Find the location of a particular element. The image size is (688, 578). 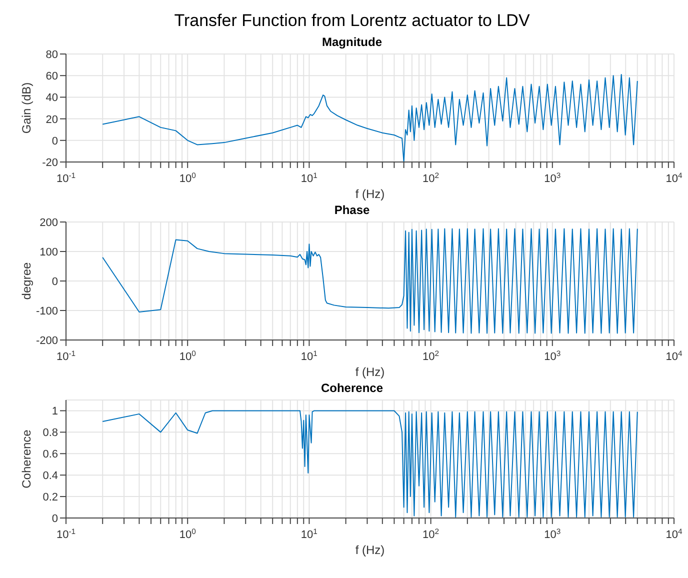

y-tick-label: -200 is located at coordinates (47, 341).